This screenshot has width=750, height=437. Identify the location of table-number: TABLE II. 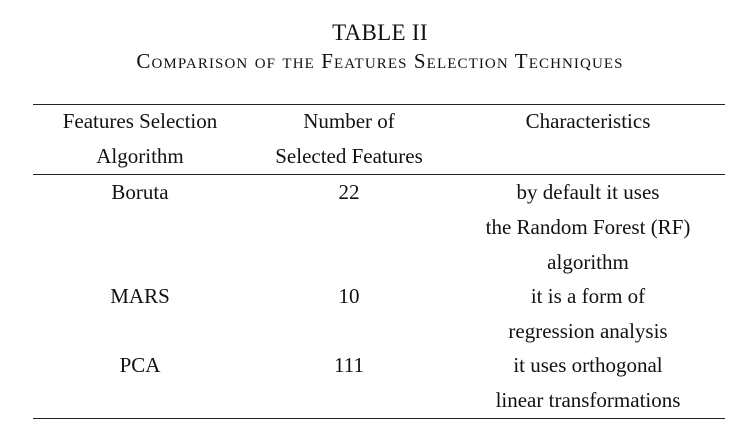
(380, 32).